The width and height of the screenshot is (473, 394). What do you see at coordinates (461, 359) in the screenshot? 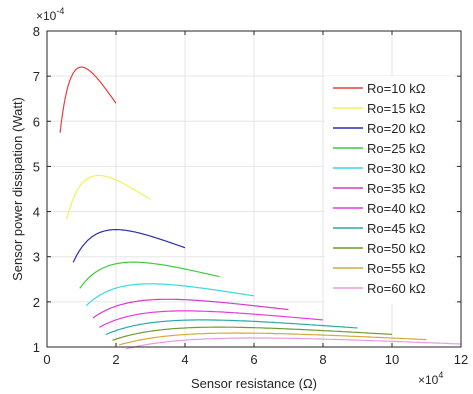
I see `x-tick-label: 12` at bounding box center [461, 359].